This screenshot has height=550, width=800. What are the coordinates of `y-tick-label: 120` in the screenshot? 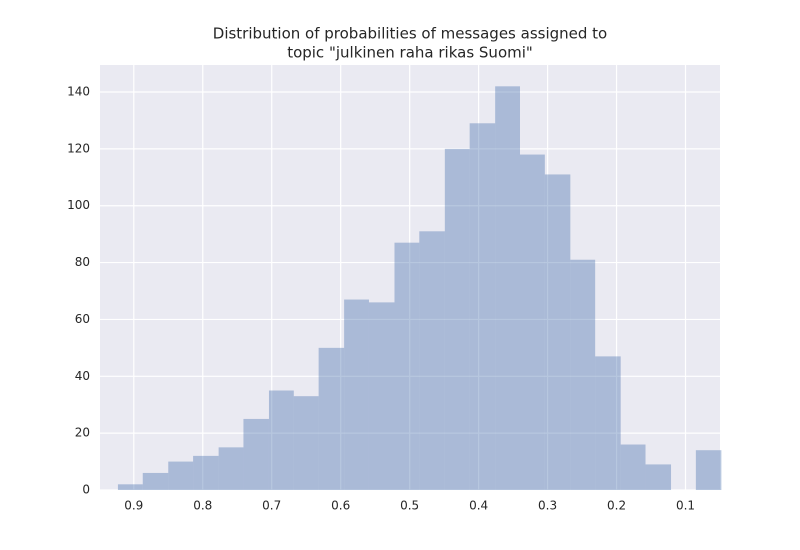 It's located at (78, 148).